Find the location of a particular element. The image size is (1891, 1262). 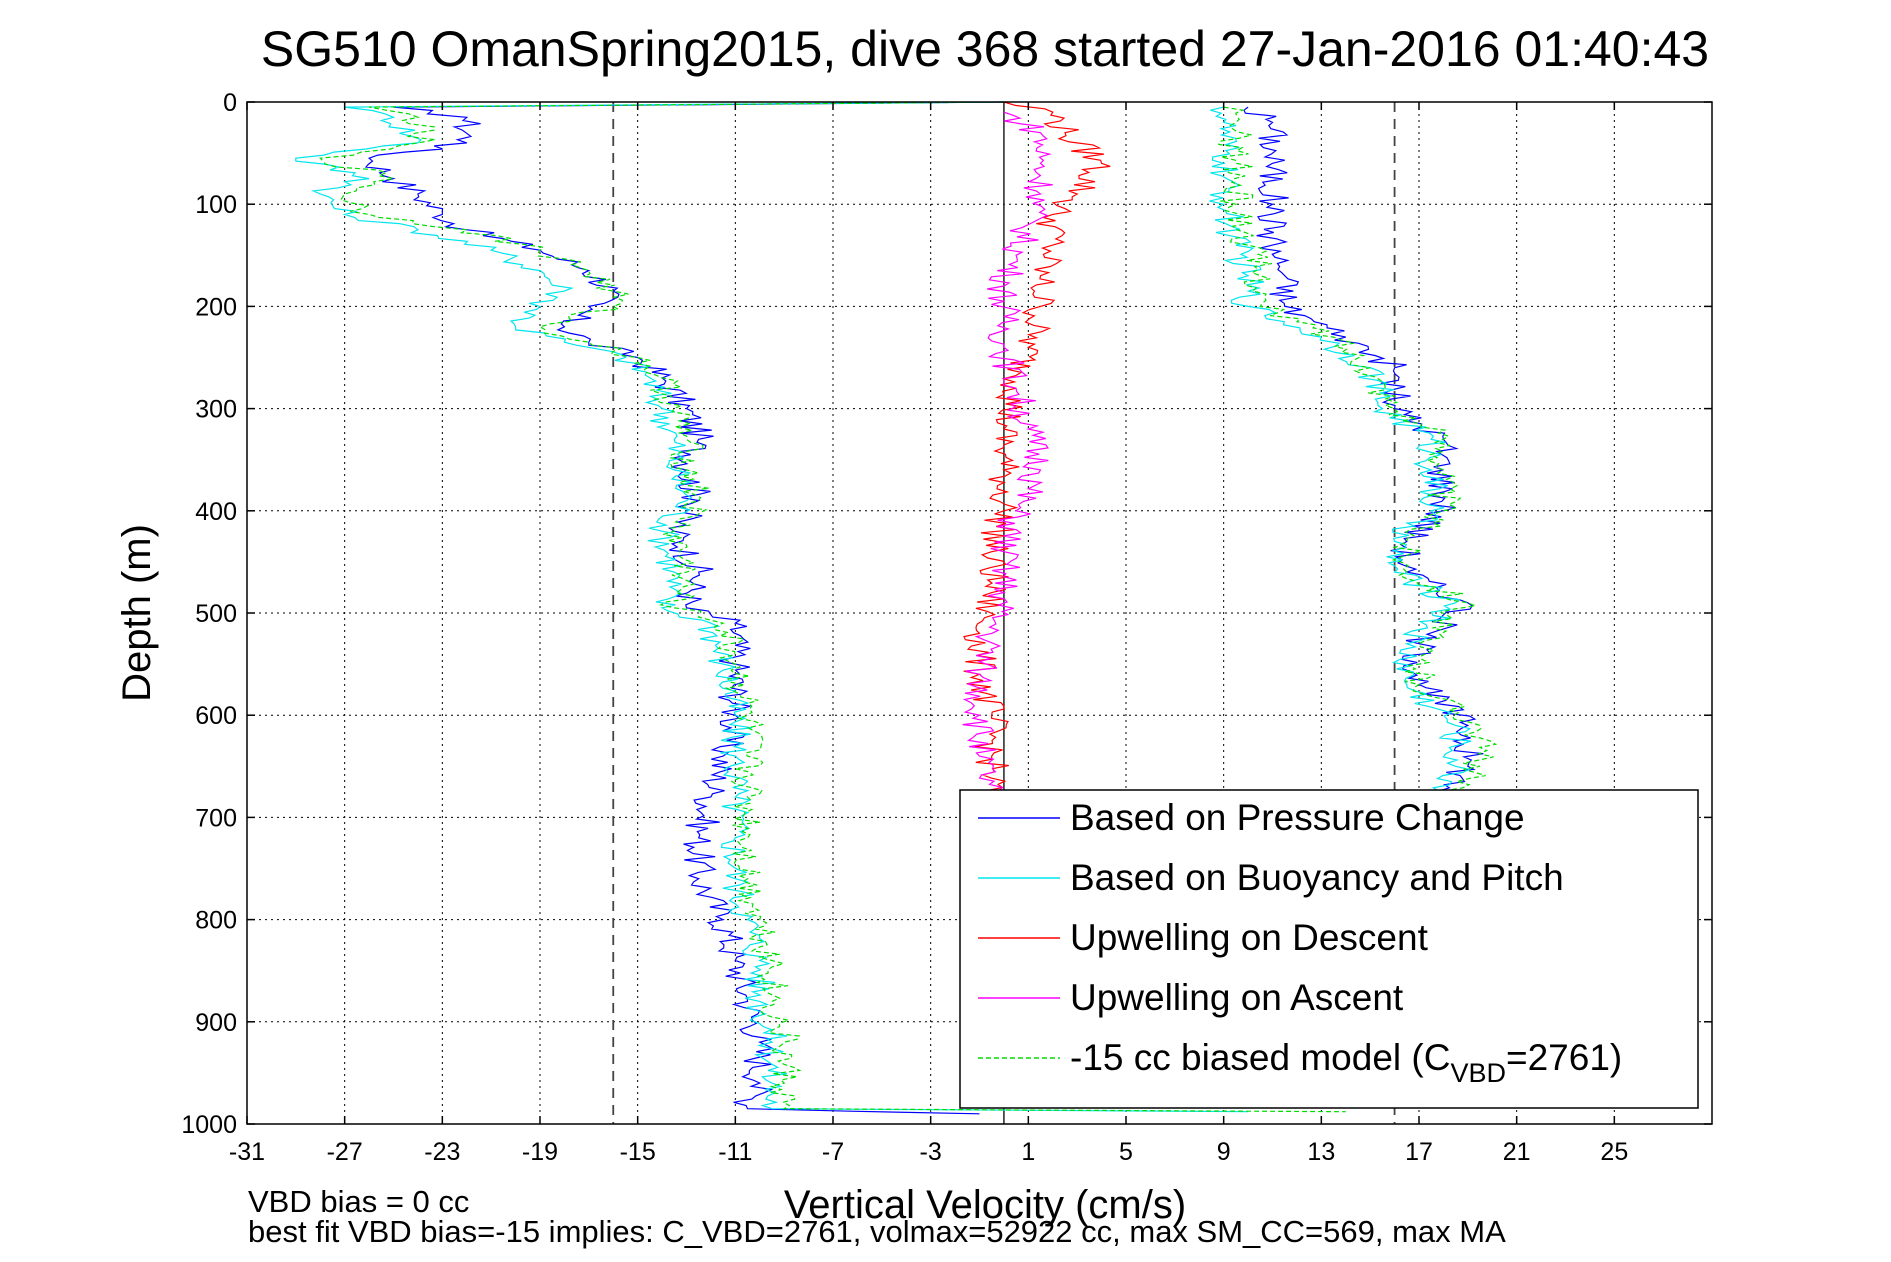

y-tick-label: 300 is located at coordinates (216, 410).